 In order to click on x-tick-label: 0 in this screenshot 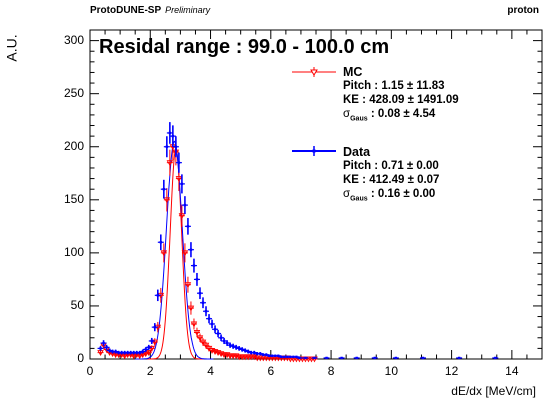, I will do `click(90, 371)`.